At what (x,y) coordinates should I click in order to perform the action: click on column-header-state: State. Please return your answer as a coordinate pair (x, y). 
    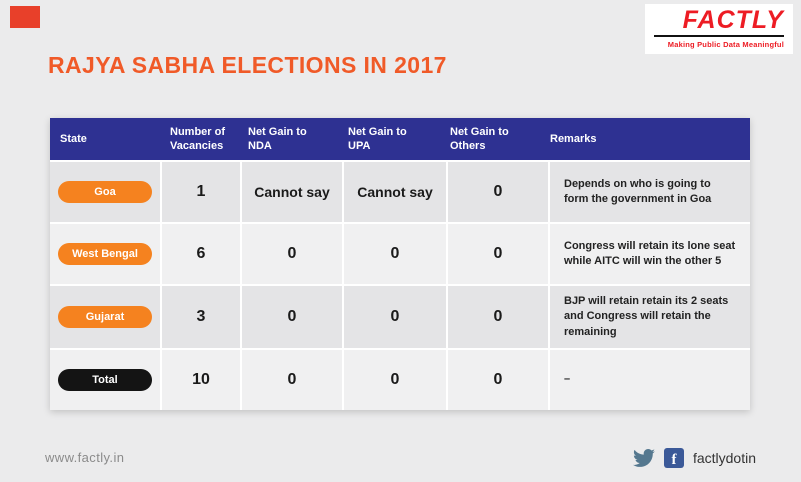
    Looking at the image, I should click on (73, 138).